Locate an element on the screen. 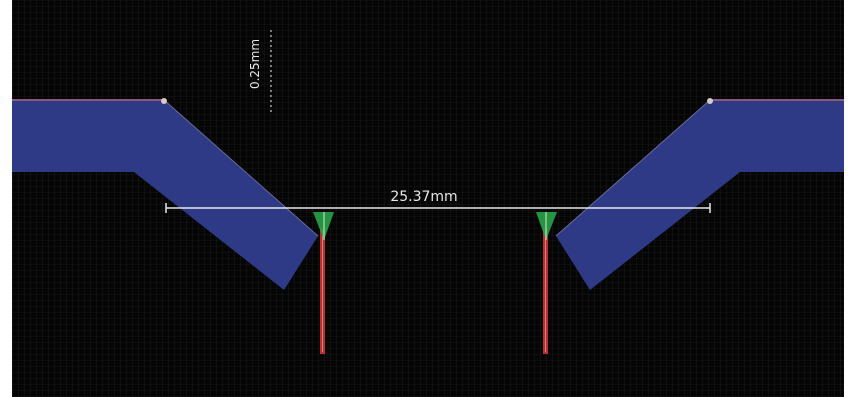 The height and width of the screenshot is (397, 852). left-trace-diagonal-edge is located at coordinates (241, 168).